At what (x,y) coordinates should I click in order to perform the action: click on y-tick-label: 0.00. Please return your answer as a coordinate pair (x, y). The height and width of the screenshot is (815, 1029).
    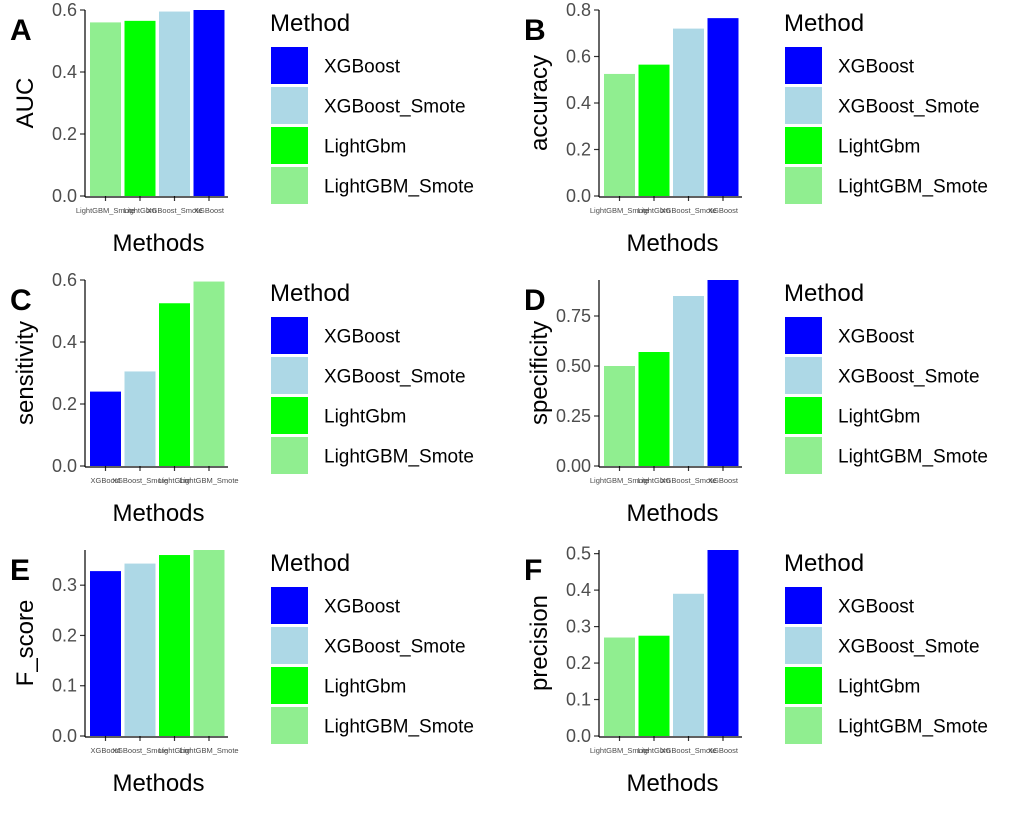
    Looking at the image, I should click on (573, 466).